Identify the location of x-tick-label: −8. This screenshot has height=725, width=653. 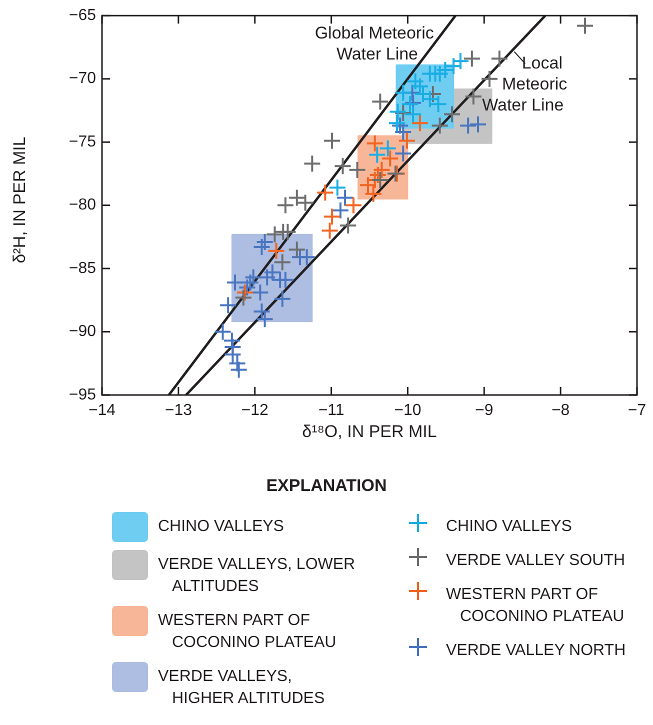
(560, 411).